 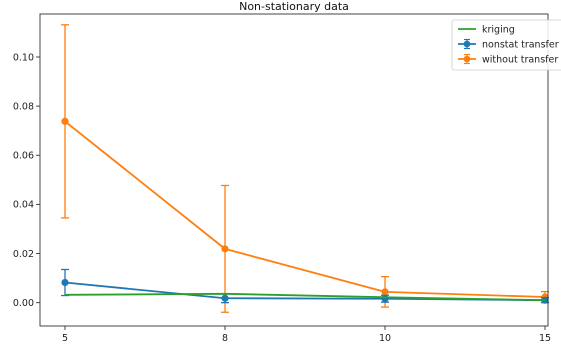 I want to click on y-axis: 0.00 0.02 0.04 0.06 0.08 0.10, so click(x=26, y=180).